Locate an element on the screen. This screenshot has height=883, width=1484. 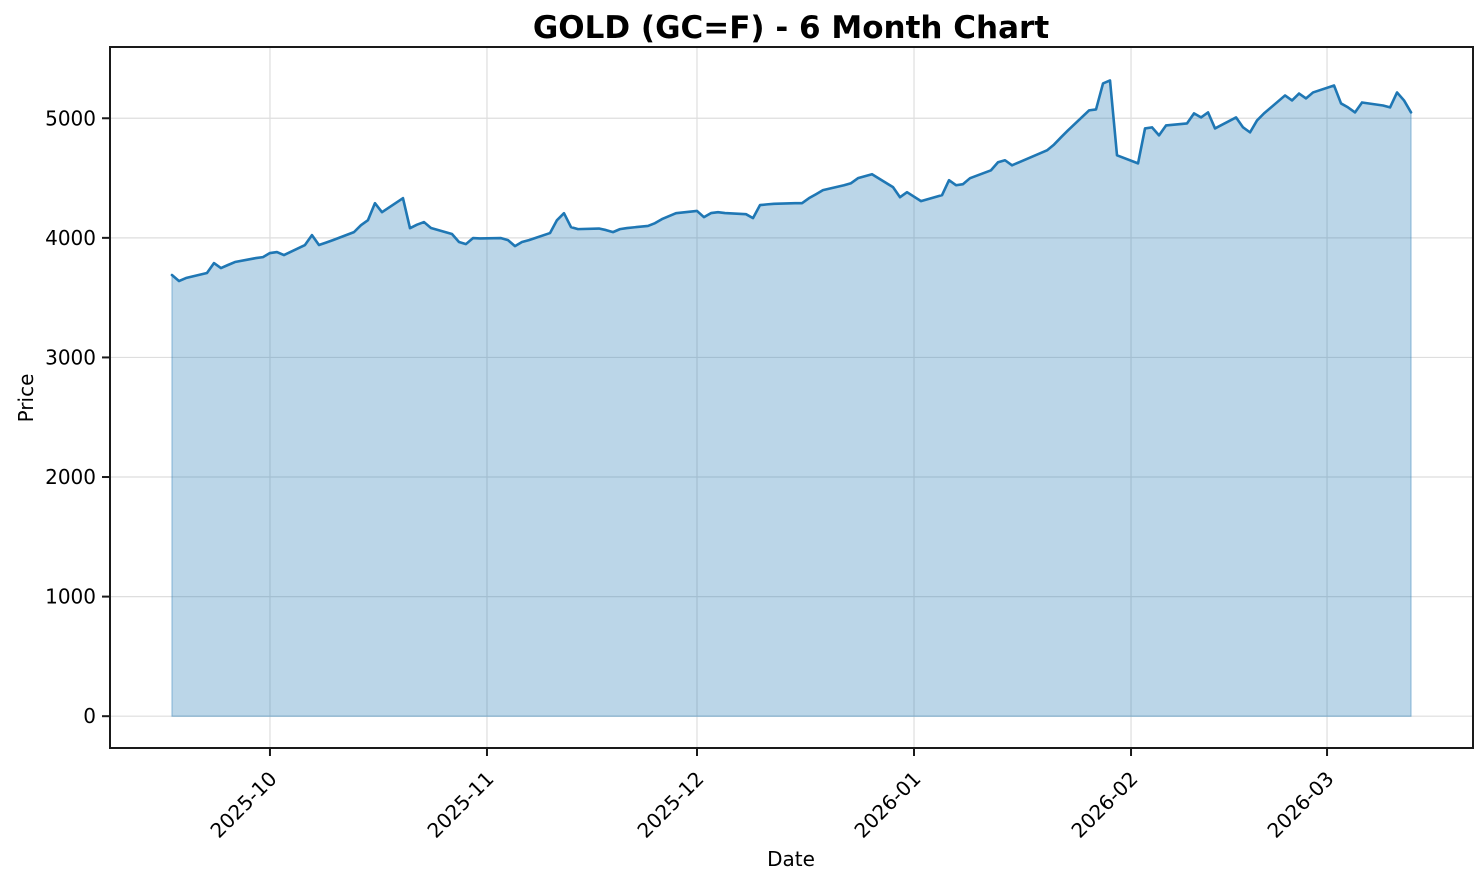
x-tick-label: 2025-11 is located at coordinates (460, 805).